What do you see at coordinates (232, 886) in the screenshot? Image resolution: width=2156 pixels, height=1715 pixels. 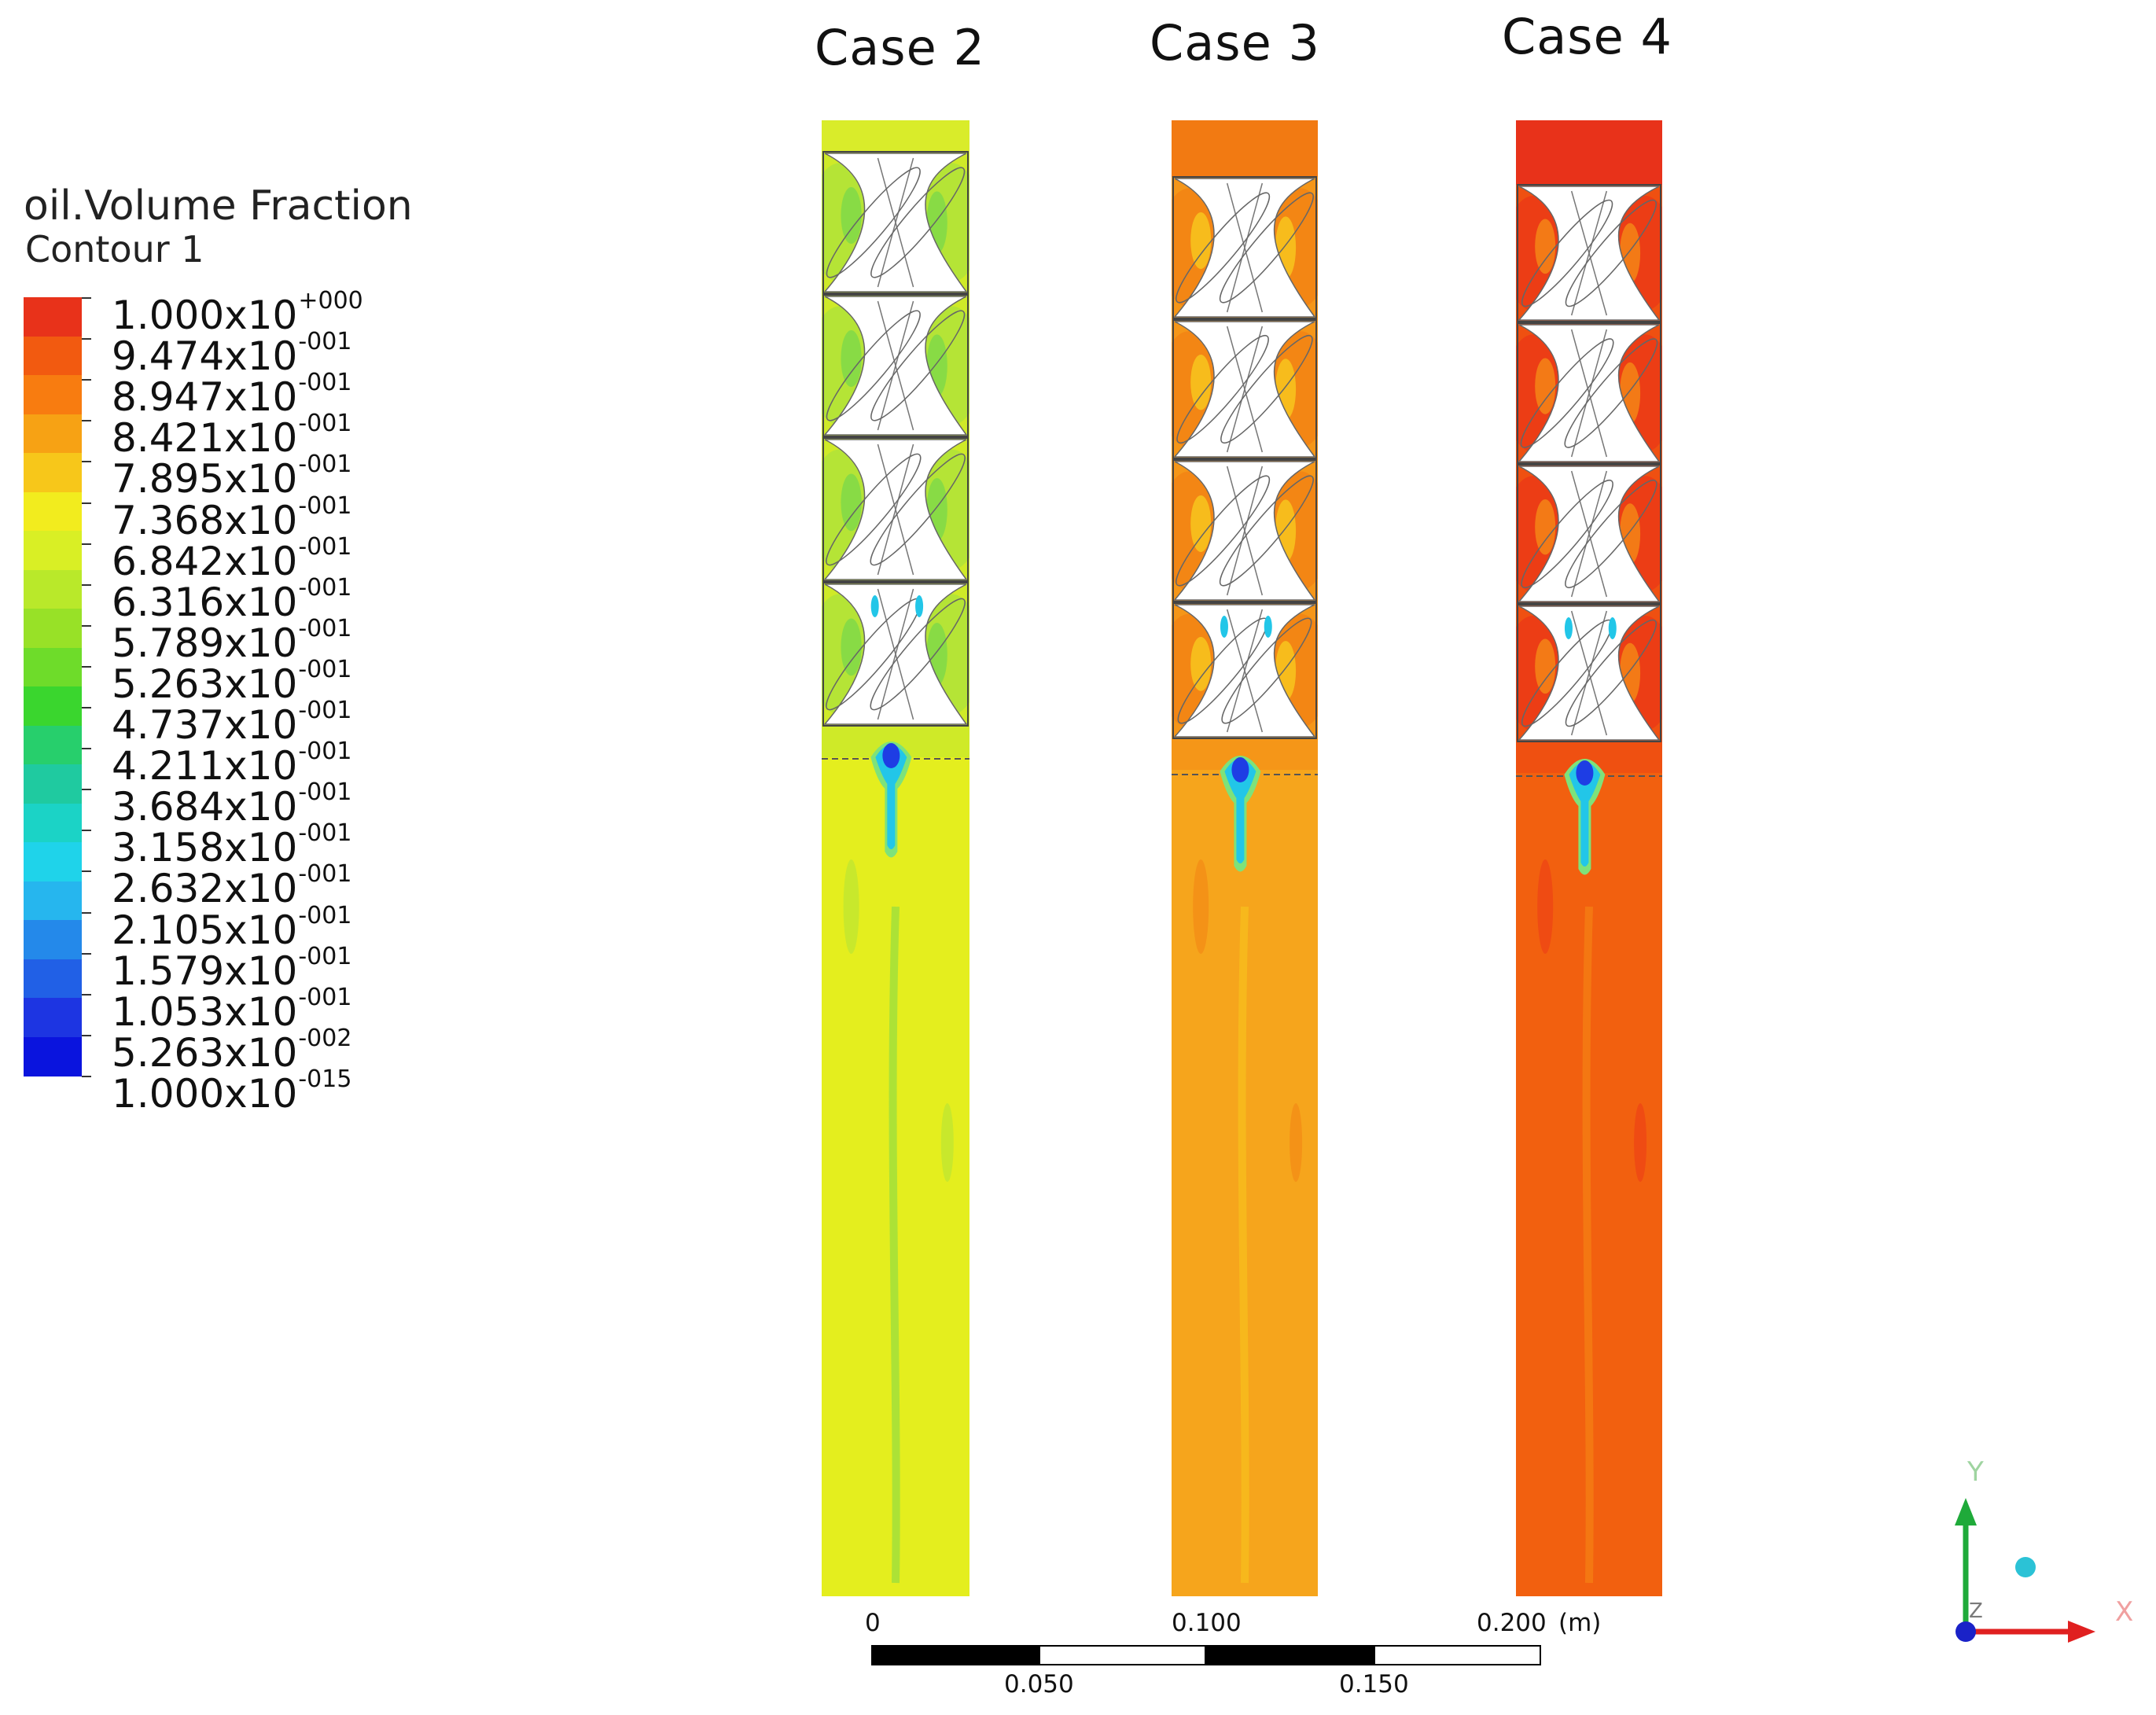 I see `legend-level-label: 2.632x10-001` at bounding box center [232, 886].